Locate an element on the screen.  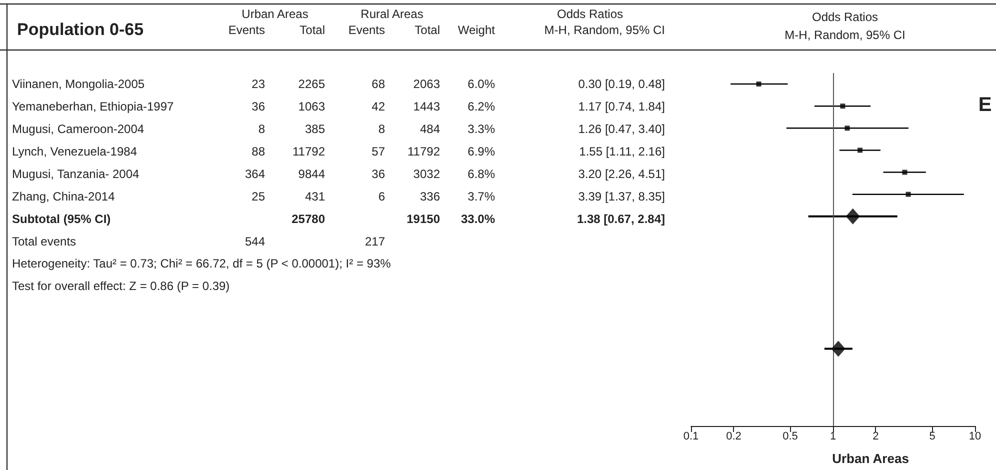
data-label: 544 is located at coordinates (255, 241).